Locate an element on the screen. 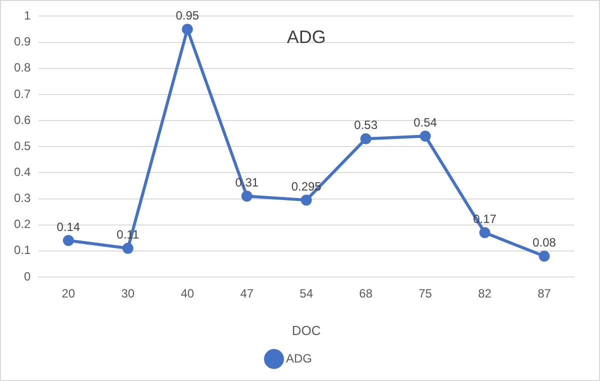 The height and width of the screenshot is (381, 600). y-tick-label: 1 is located at coordinates (27, 15).